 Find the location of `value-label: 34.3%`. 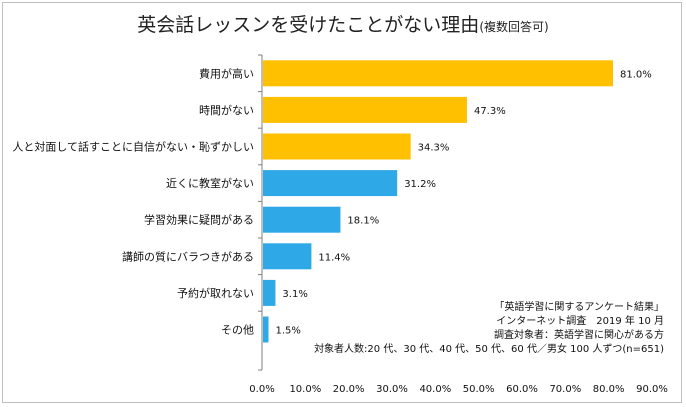

value-label: 34.3% is located at coordinates (434, 148).